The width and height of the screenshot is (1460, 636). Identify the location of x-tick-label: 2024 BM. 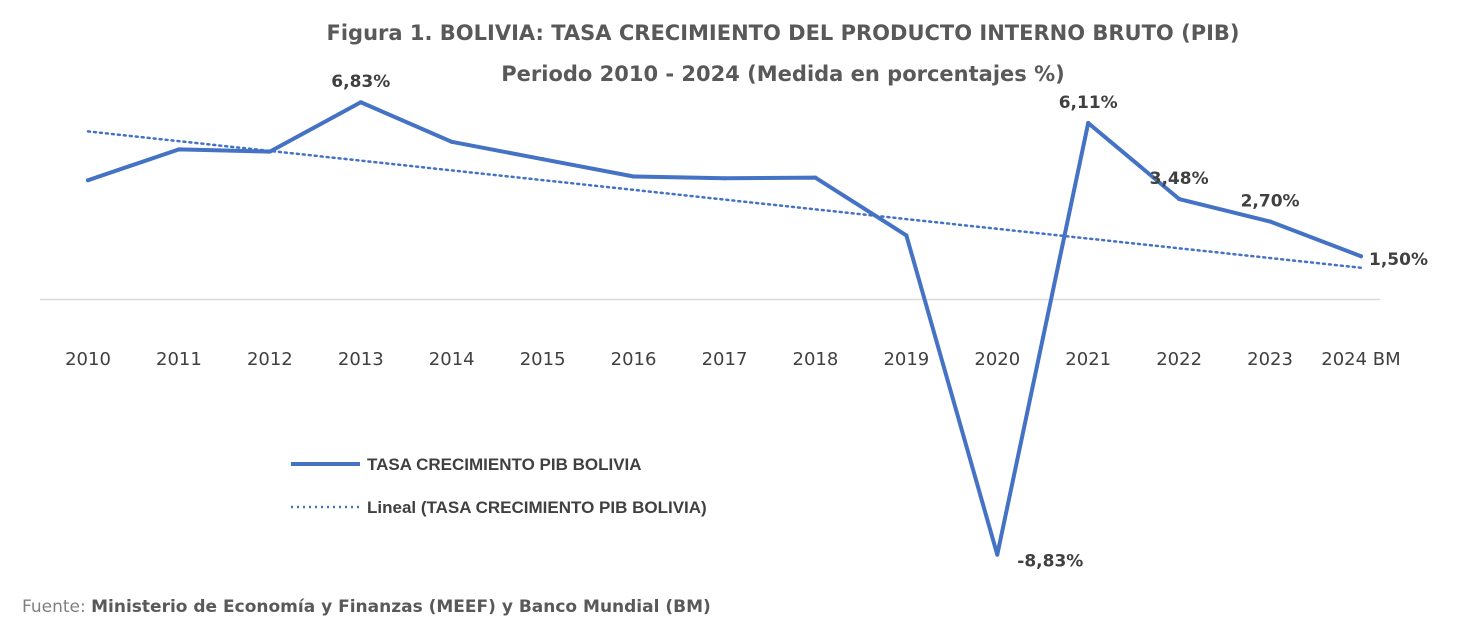
(1360, 359).